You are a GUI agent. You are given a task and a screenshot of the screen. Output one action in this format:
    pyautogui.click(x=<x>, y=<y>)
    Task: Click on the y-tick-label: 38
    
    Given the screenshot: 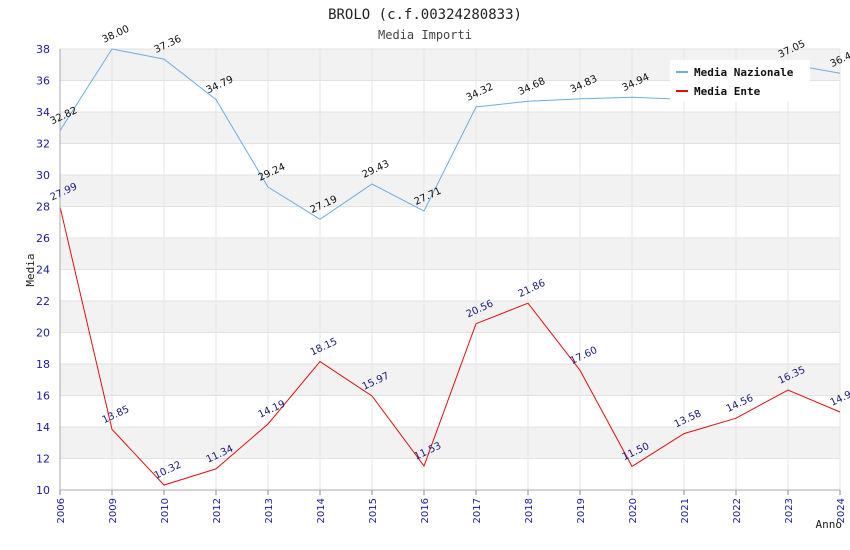 What is the action you would take?
    pyautogui.click(x=43, y=49)
    